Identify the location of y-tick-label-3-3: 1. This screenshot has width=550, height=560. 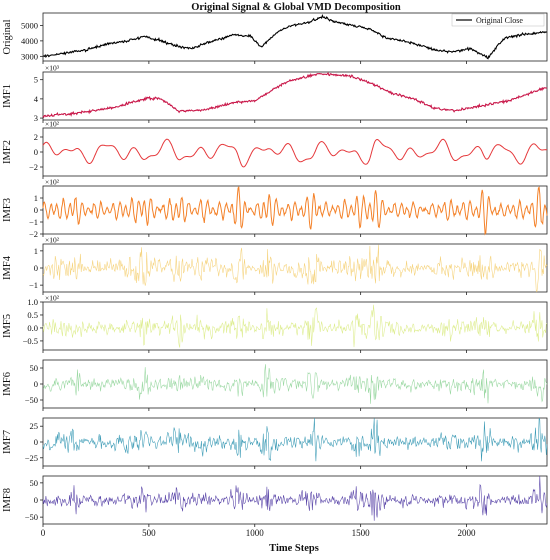
(36, 198).